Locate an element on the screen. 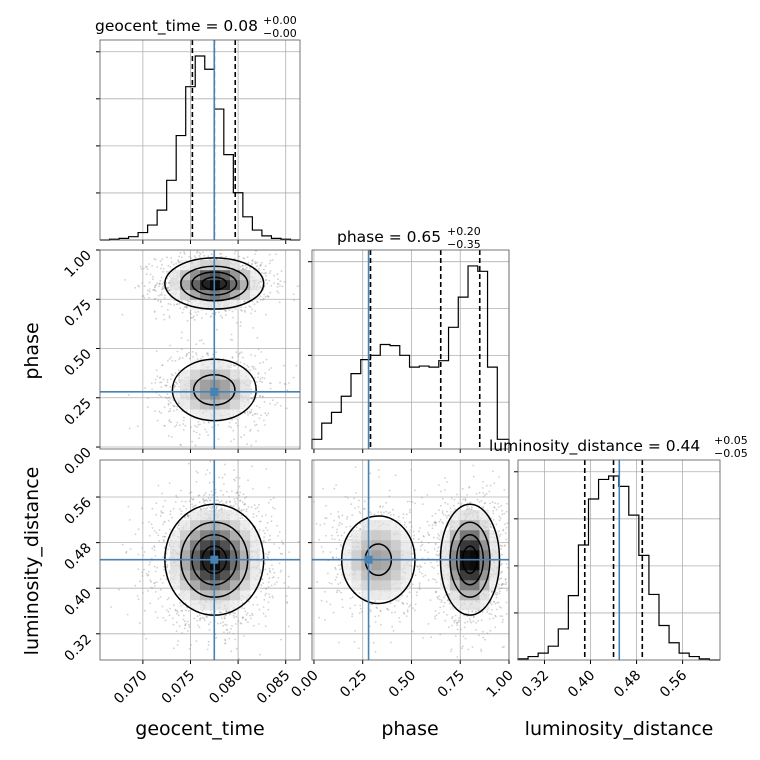 The height and width of the screenshot is (760, 760). panel-luminosity_distance-vs-phase is located at coordinates (409, 561).